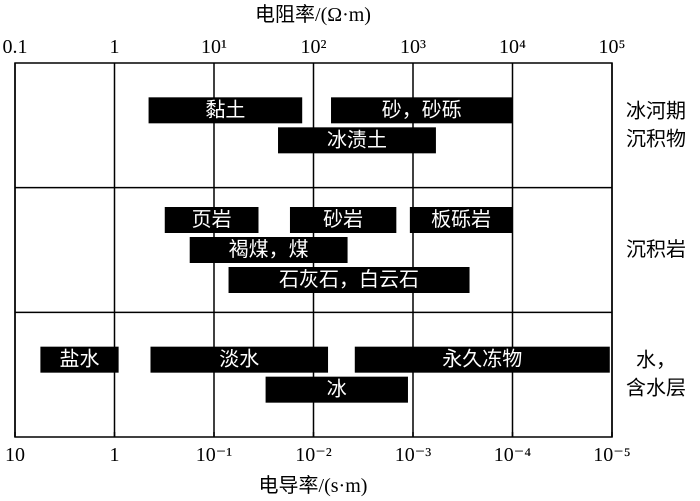 The height and width of the screenshot is (501, 700). Describe the element at coordinates (313, 14) in the screenshot. I see `top-axis-title: 电阻率/(Ω·m)` at that location.